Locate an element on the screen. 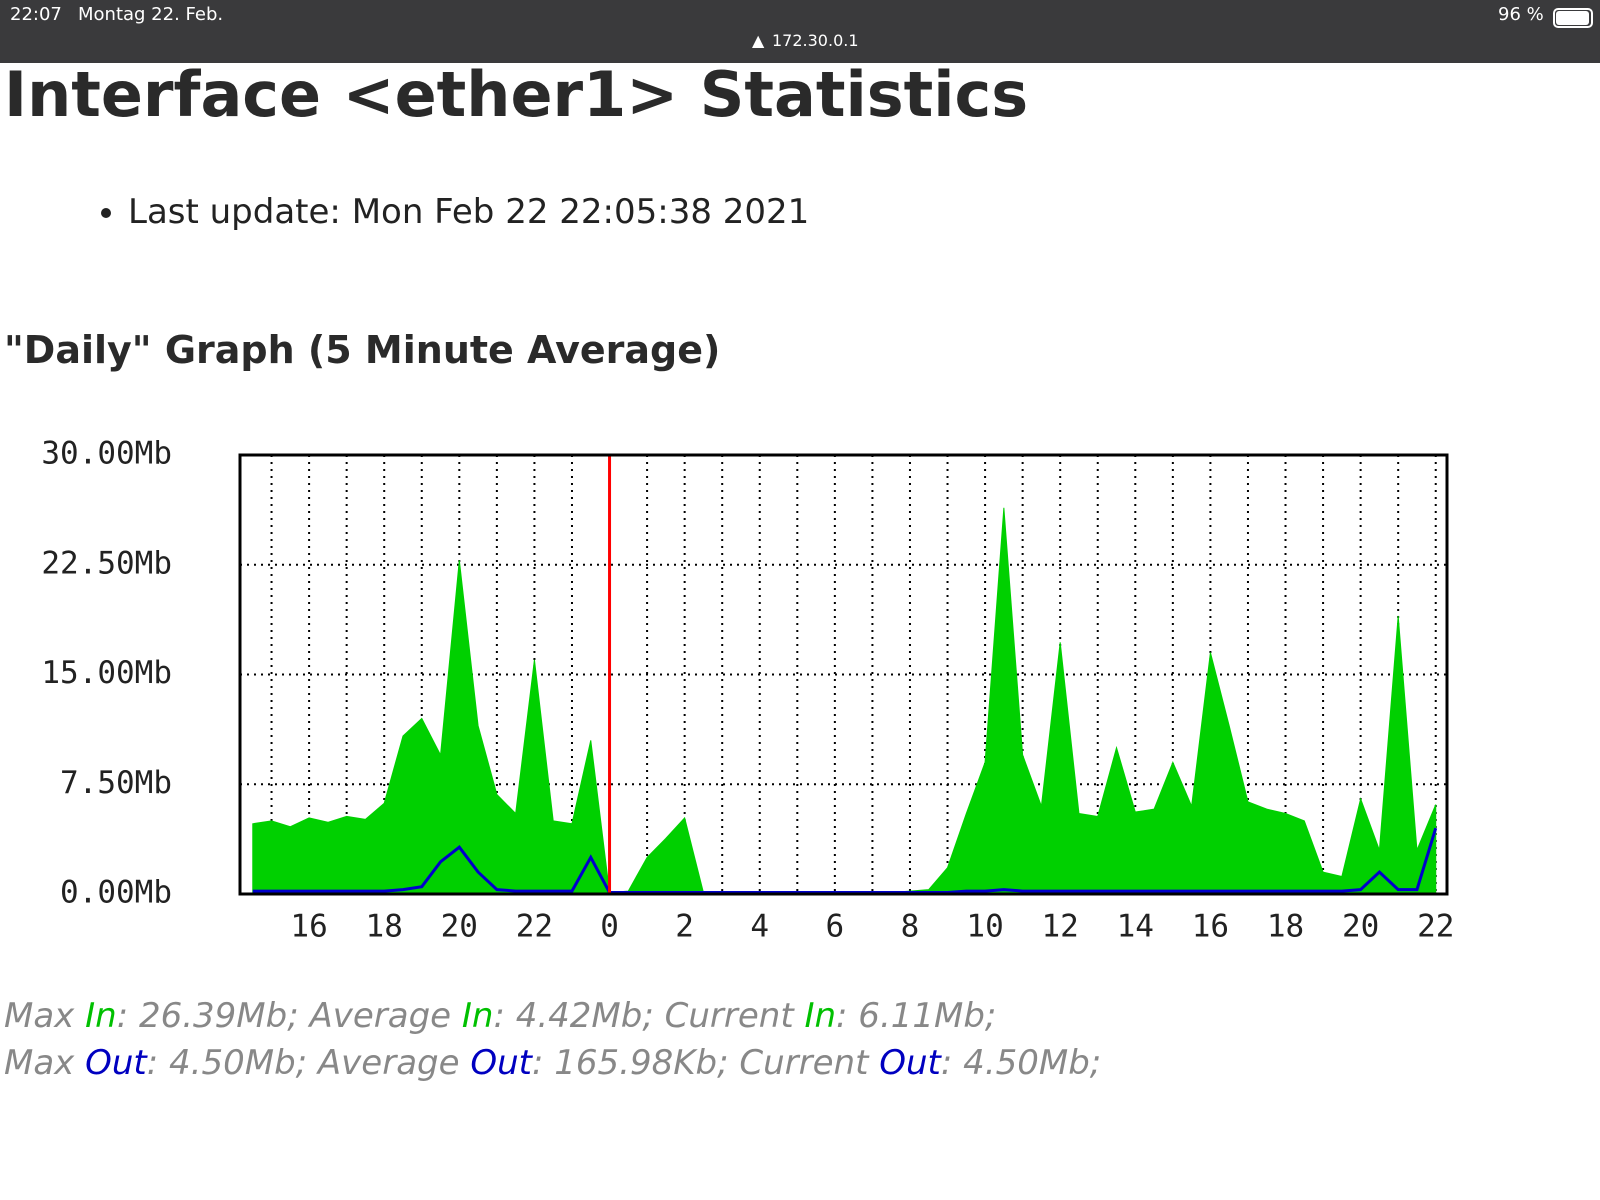 This screenshot has height=1200, width=1600. date: Montag 22. Feb. is located at coordinates (151, 14).